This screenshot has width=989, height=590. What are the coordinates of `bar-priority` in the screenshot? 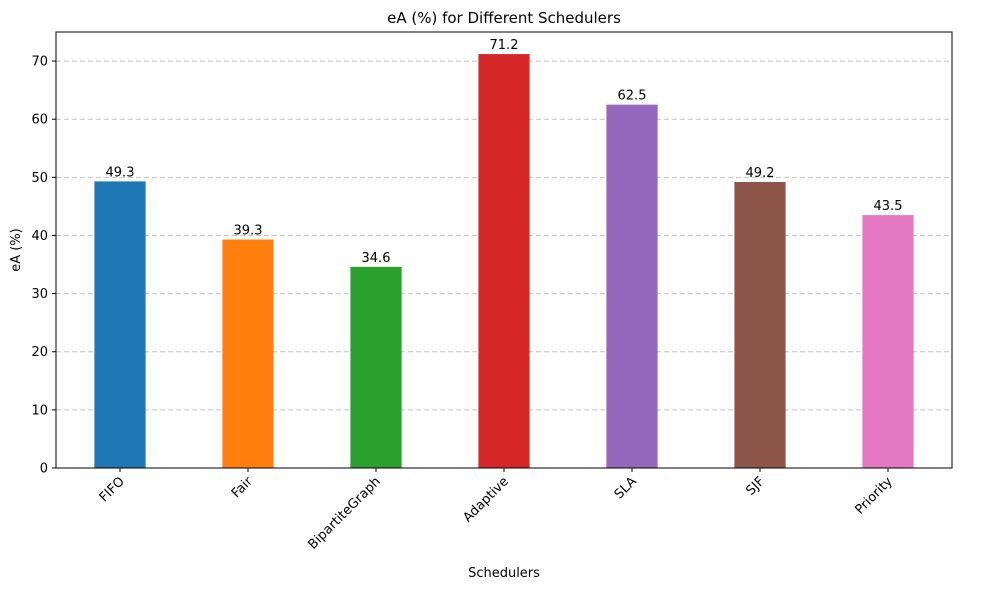 It's located at (888, 341).